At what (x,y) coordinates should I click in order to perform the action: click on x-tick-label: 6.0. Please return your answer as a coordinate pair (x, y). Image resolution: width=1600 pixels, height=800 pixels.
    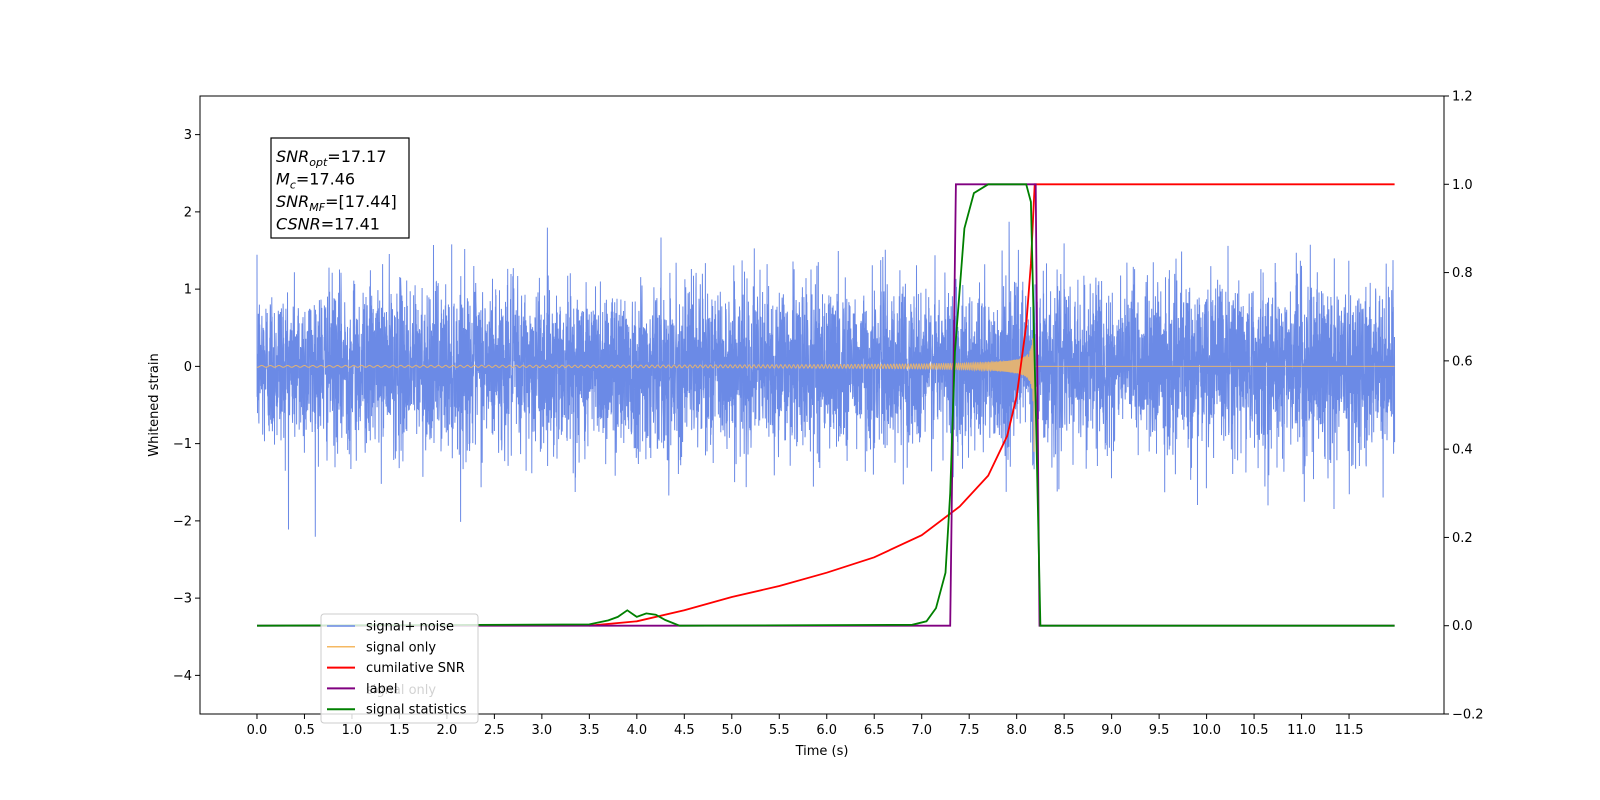
    Looking at the image, I should click on (826, 730).